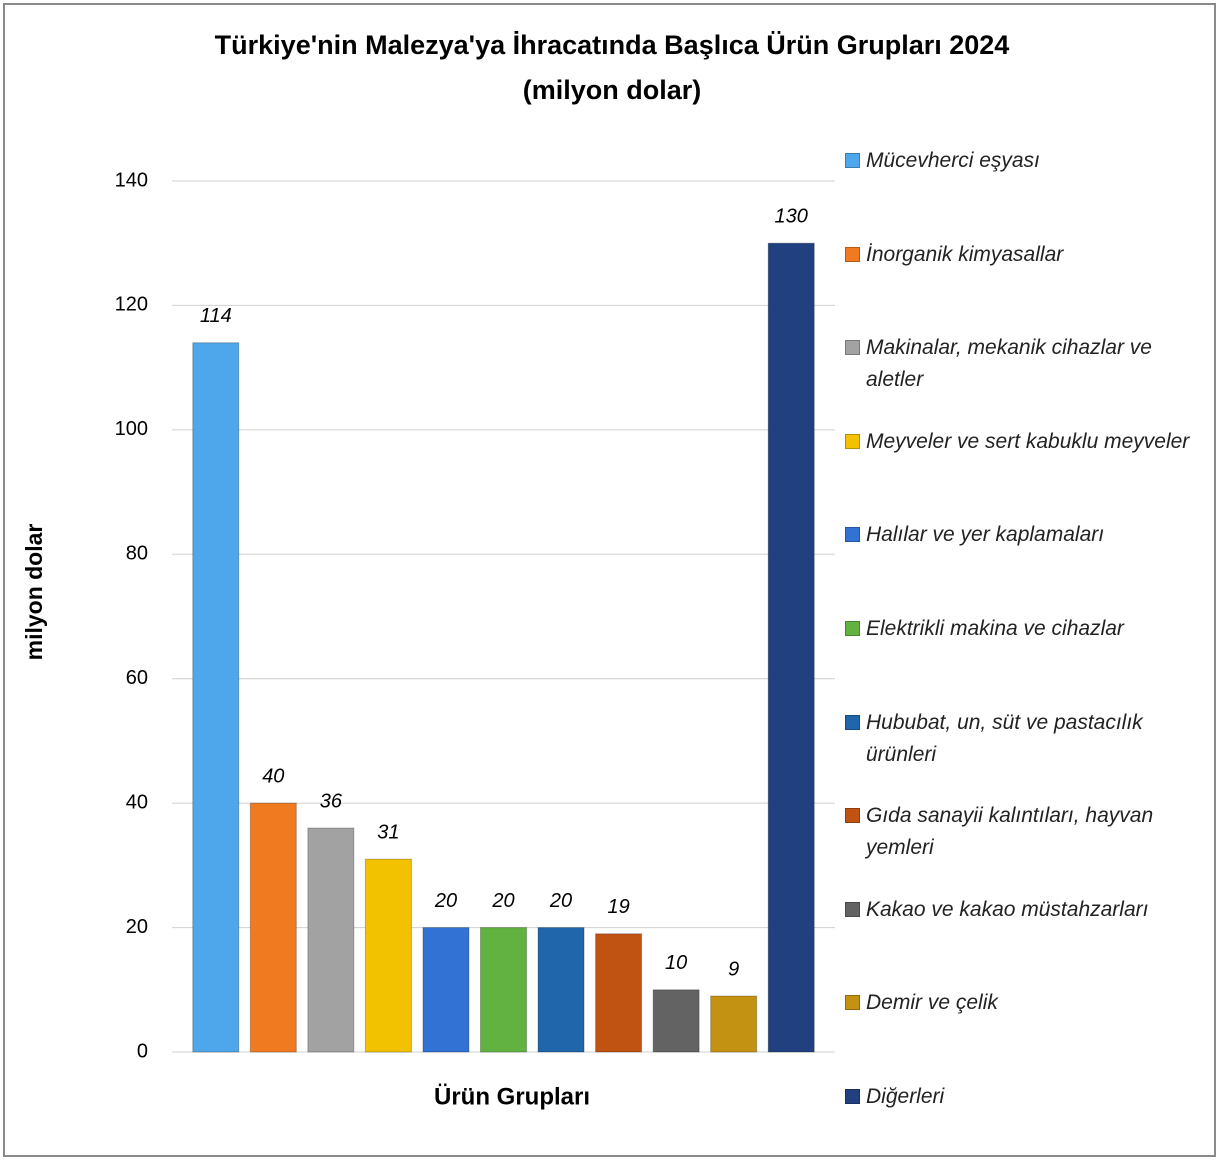 The image size is (1219, 1160). I want to click on y-tick-label: 80, so click(137, 554).